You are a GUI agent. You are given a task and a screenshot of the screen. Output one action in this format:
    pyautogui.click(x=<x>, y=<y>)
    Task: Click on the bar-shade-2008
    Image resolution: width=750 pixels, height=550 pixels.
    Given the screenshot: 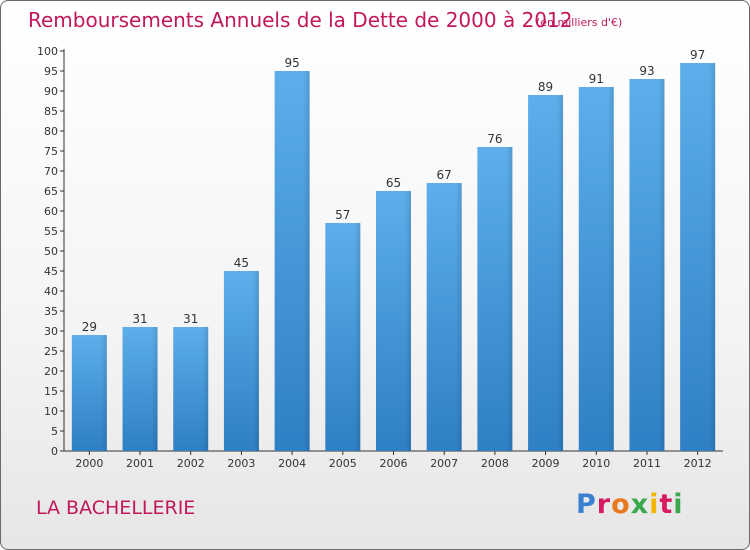 What is the action you would take?
    pyautogui.click(x=509, y=299)
    